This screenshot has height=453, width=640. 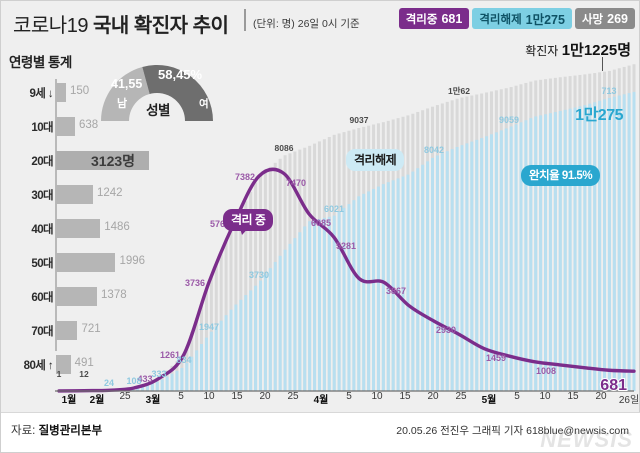 I want to click on age-row-label: 70대, so click(x=42, y=332).